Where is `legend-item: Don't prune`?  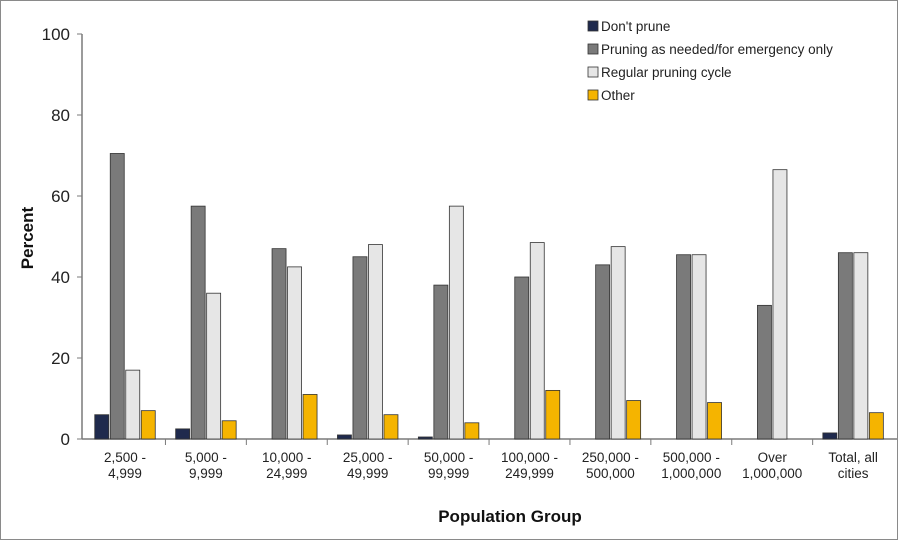
legend-item: Don't prune is located at coordinates (628, 26).